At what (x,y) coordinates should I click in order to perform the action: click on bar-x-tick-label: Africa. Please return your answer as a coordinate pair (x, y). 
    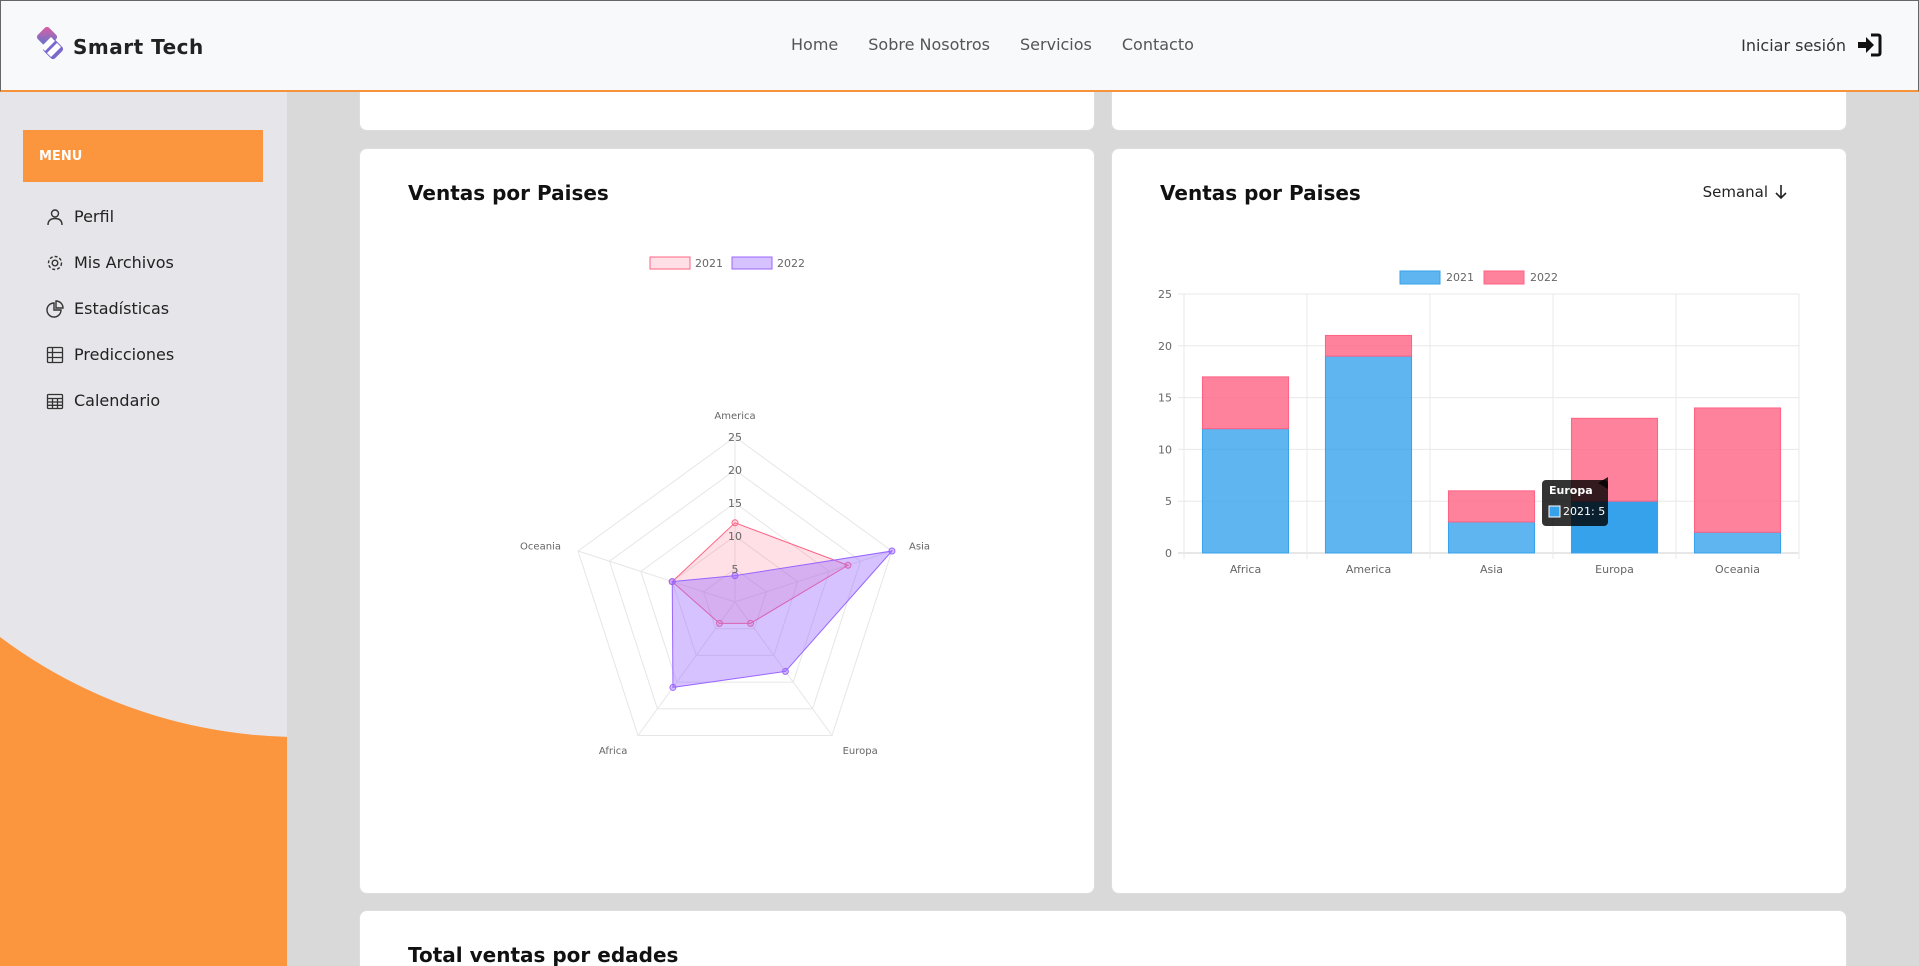
    Looking at the image, I should click on (1245, 569).